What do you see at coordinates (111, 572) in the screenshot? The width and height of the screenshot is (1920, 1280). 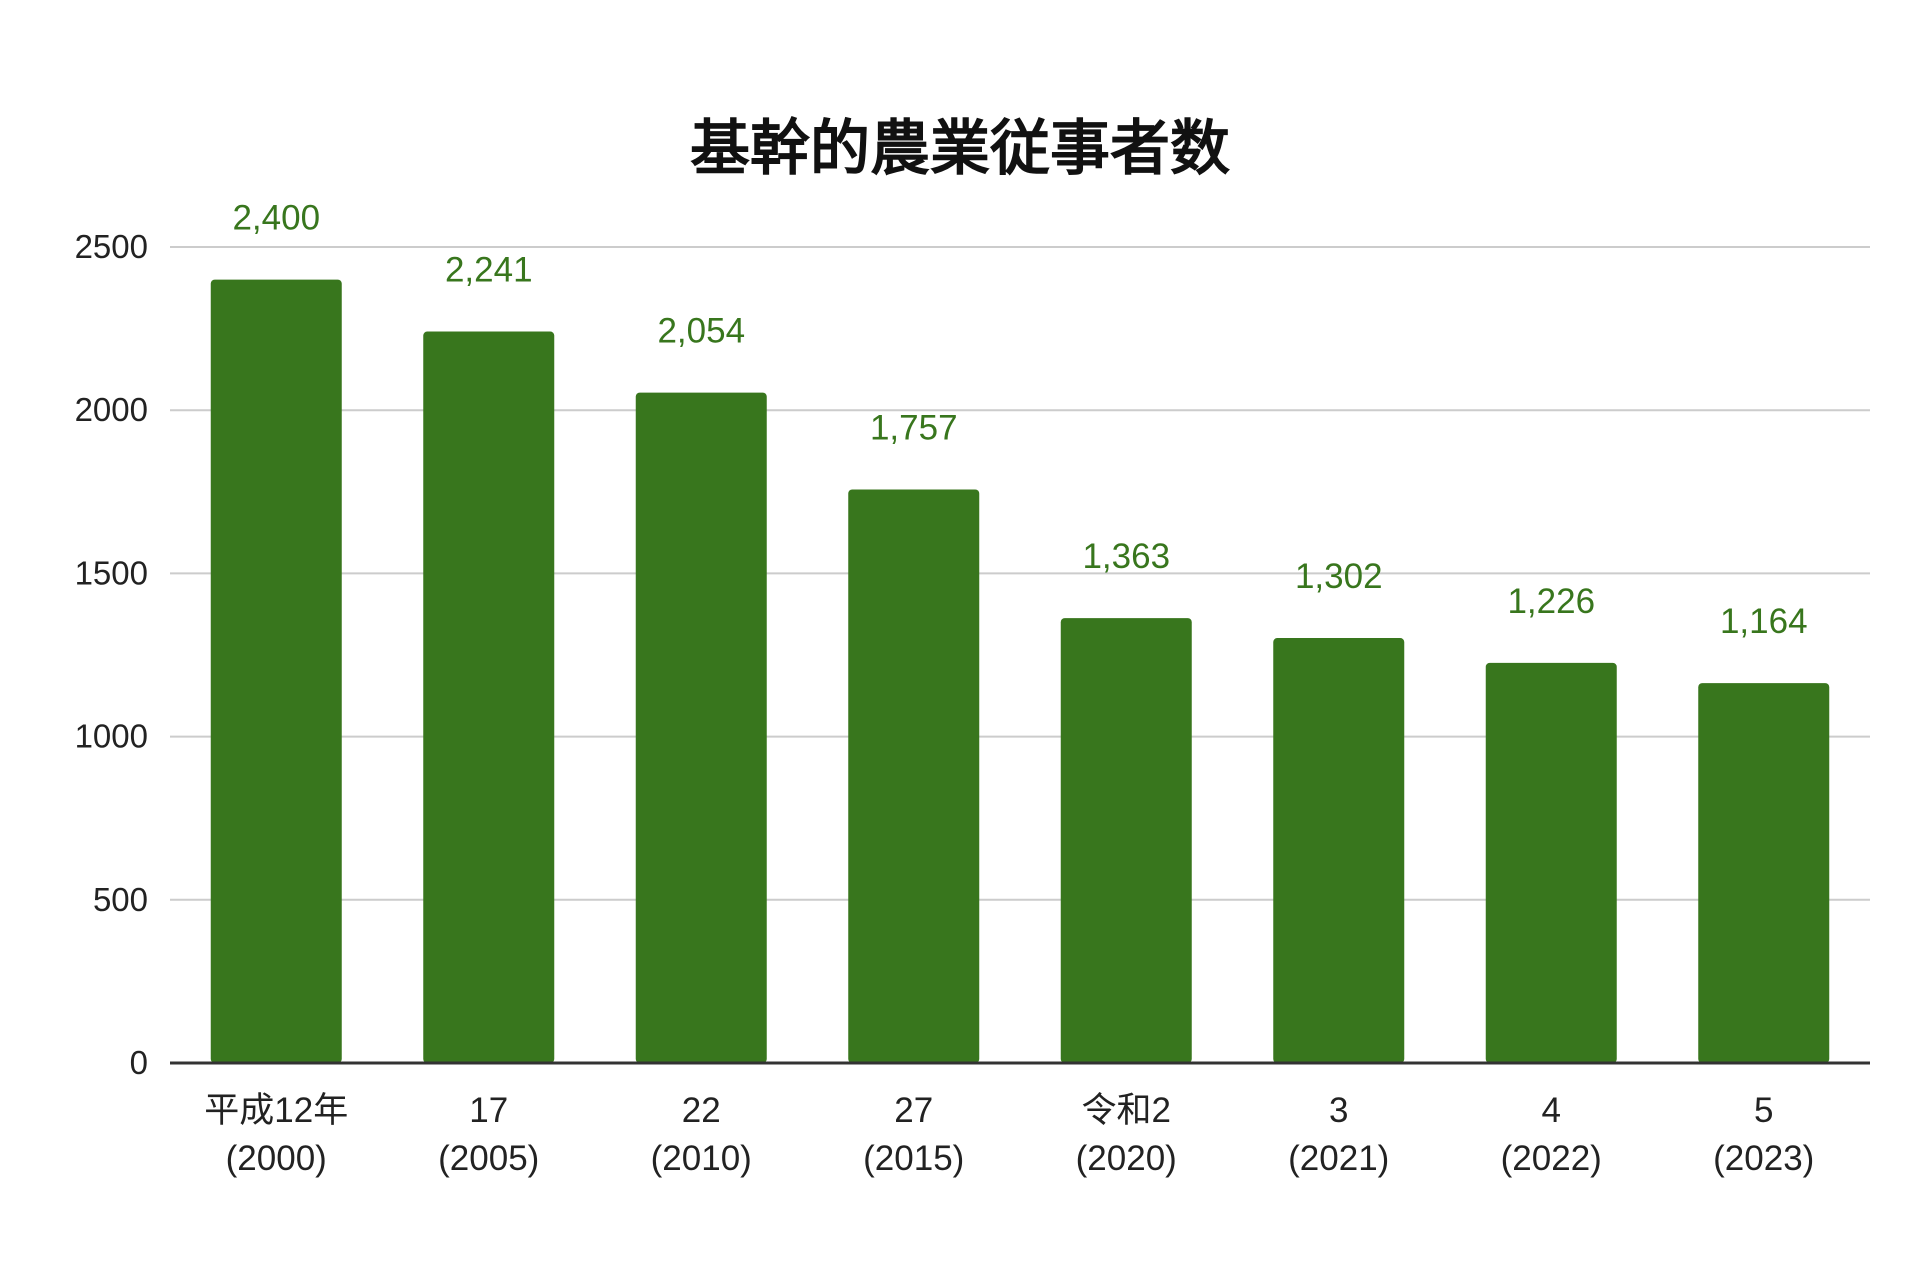 I see `y-tick-label: 1500` at bounding box center [111, 572].